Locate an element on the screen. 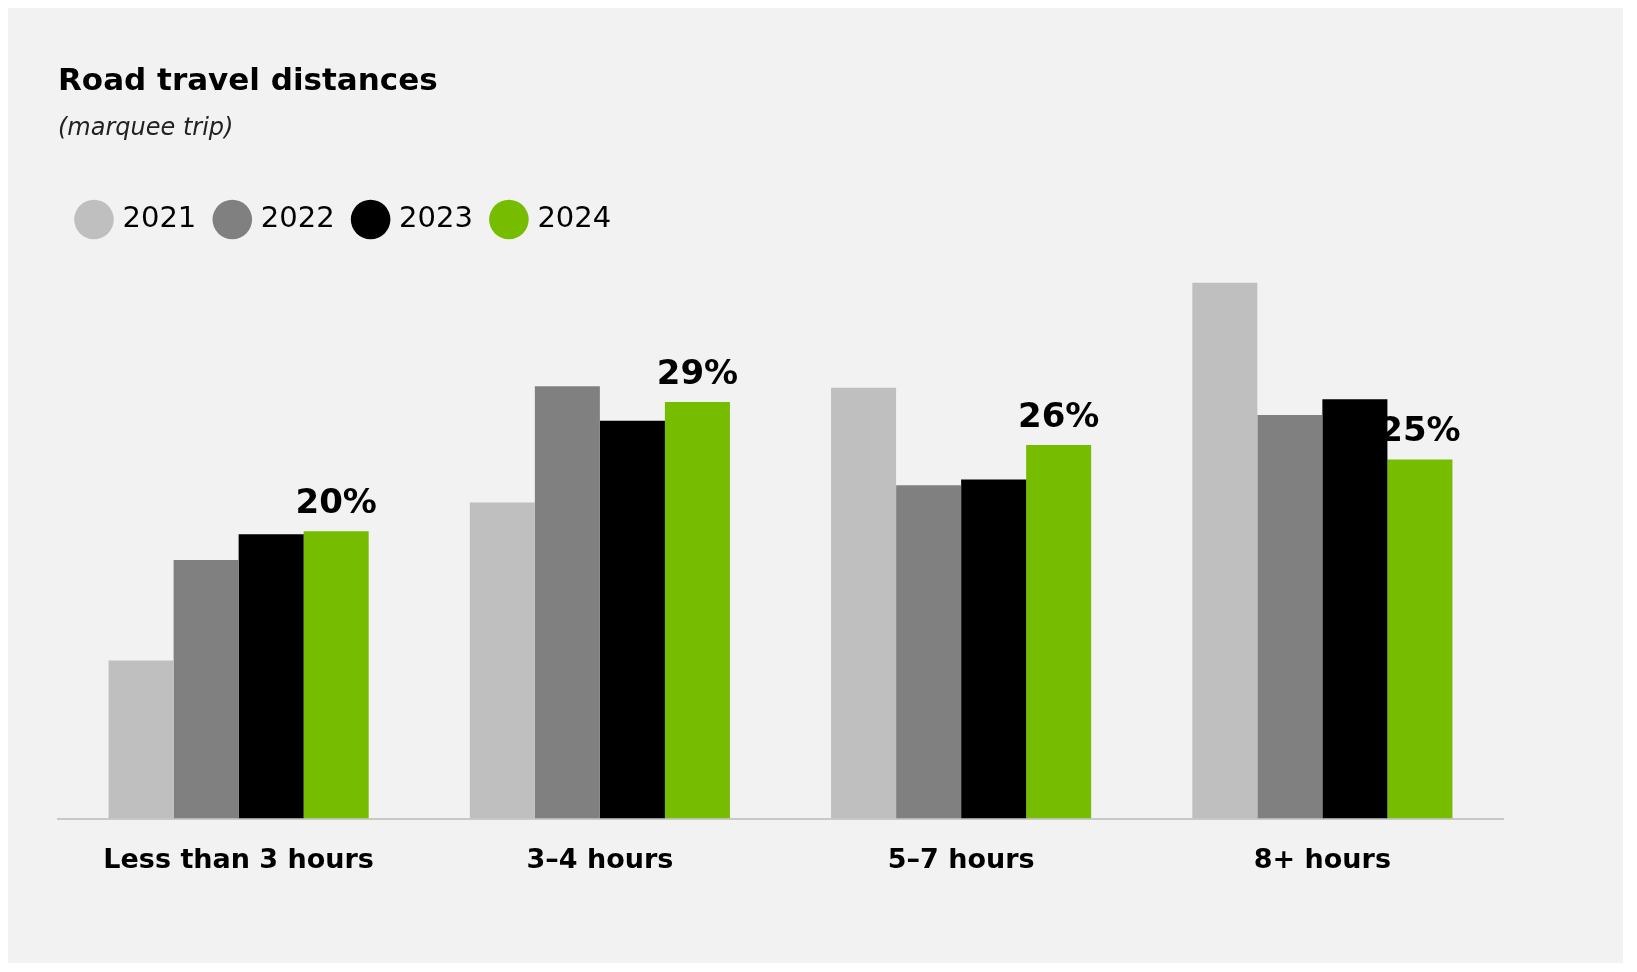 The height and width of the screenshot is (972, 1637). chart-subtitle: (marquee trip) is located at coordinates (146, 126).